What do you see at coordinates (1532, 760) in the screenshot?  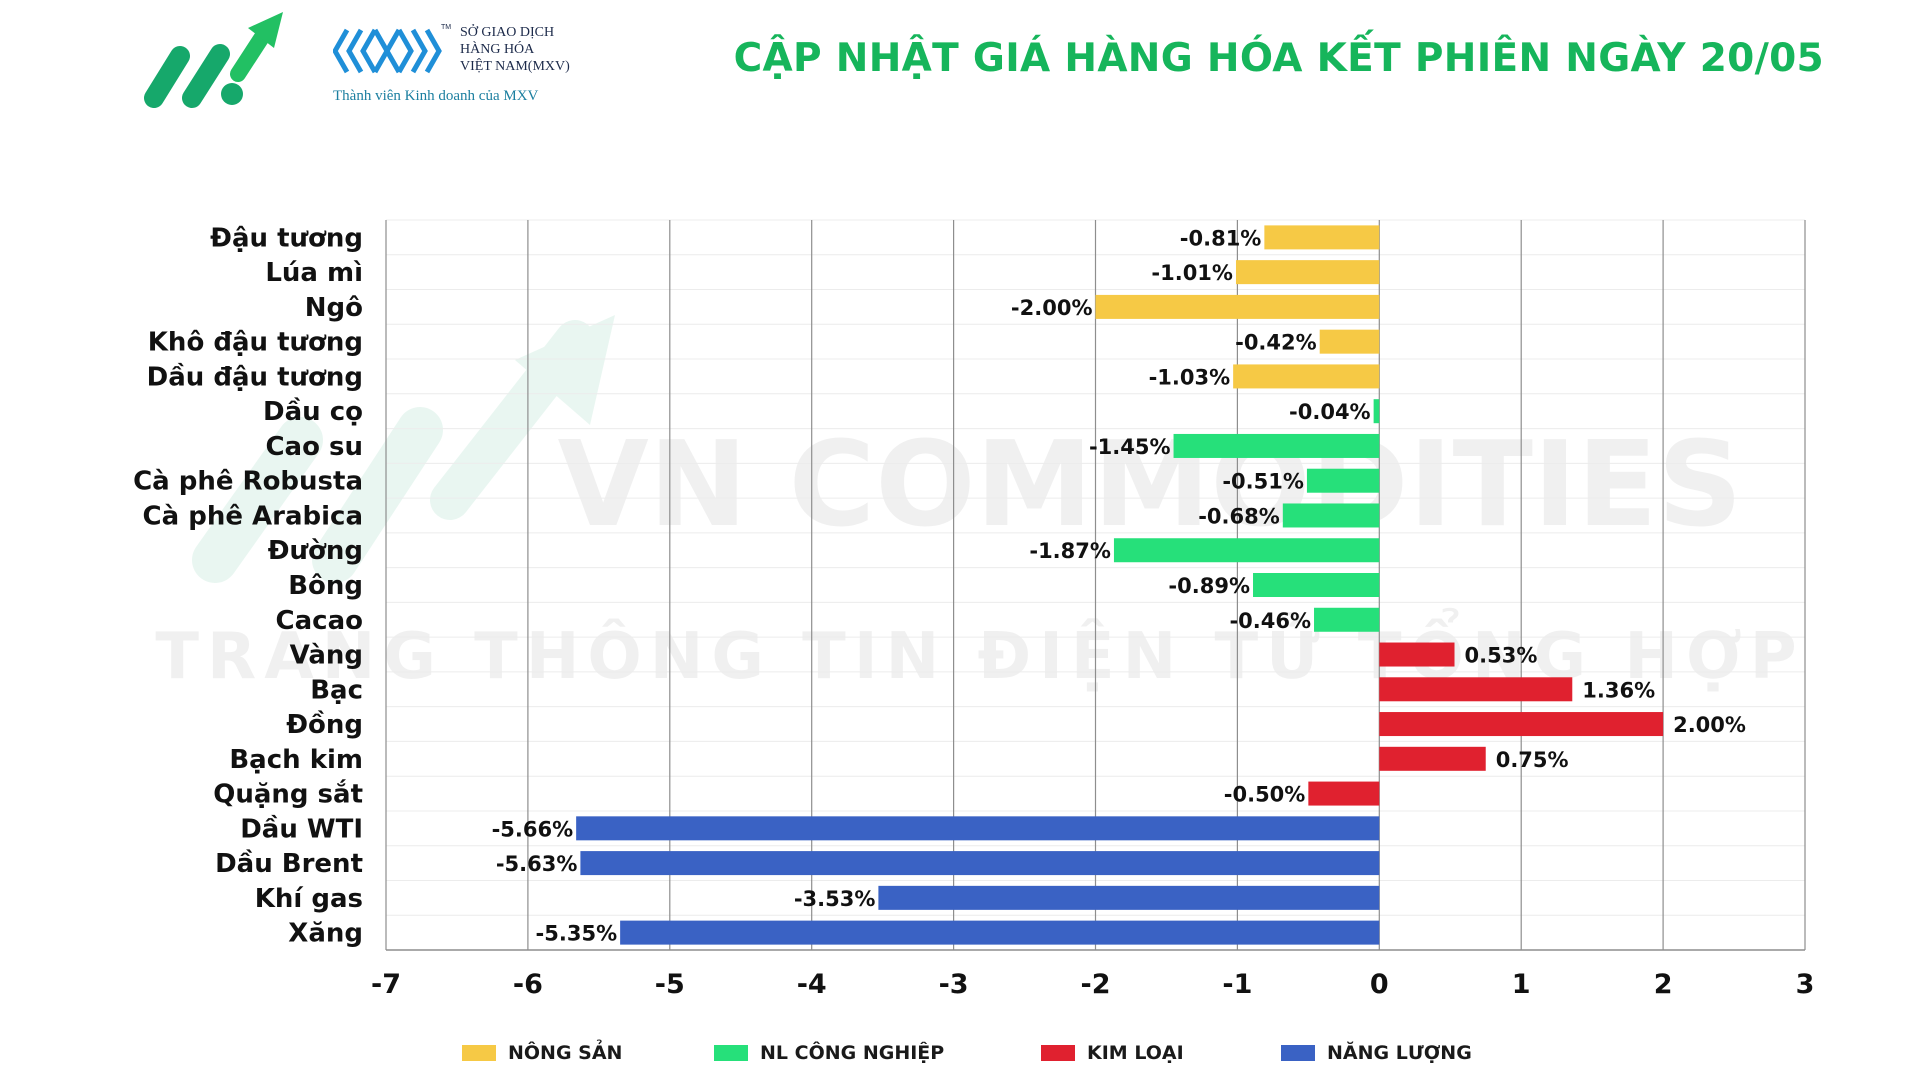 I see `data-label: 0.75%` at bounding box center [1532, 760].